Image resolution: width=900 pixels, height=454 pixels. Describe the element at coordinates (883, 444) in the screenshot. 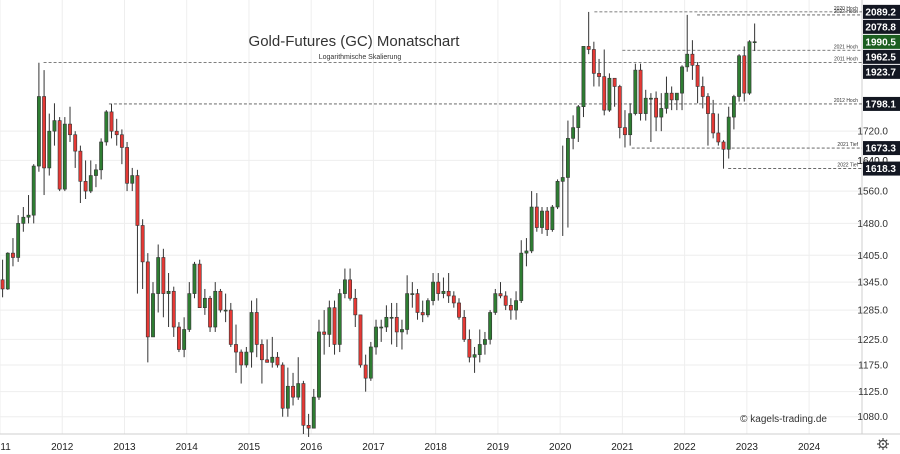

I see `settings-icon` at that location.